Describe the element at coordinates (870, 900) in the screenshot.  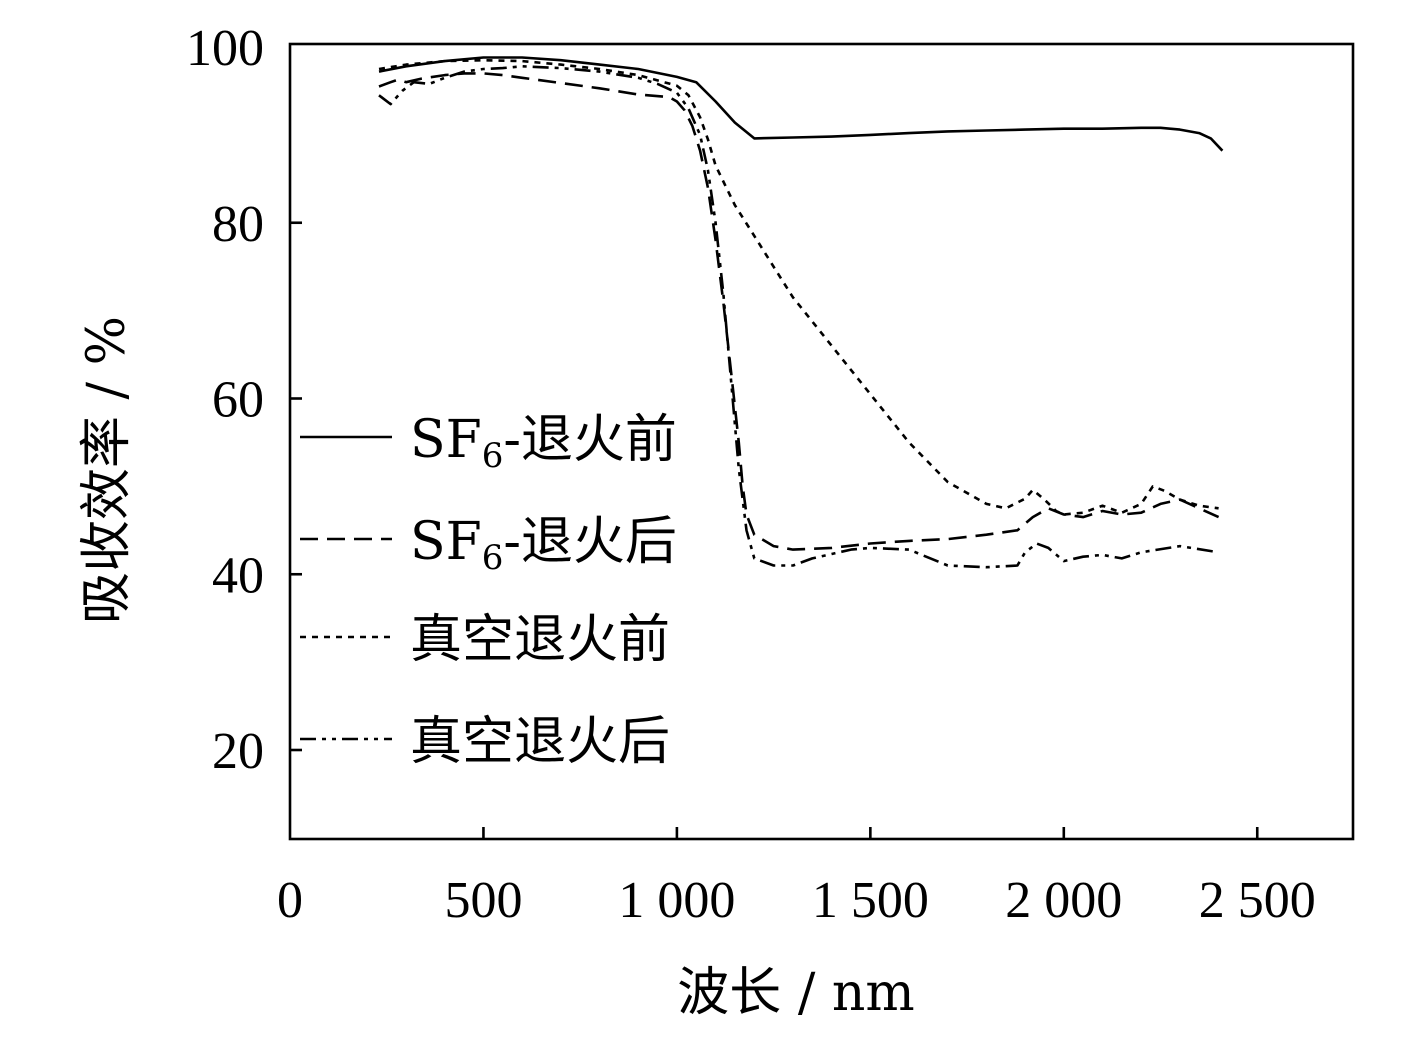
I see `x-tick-label: 1 500` at that location.